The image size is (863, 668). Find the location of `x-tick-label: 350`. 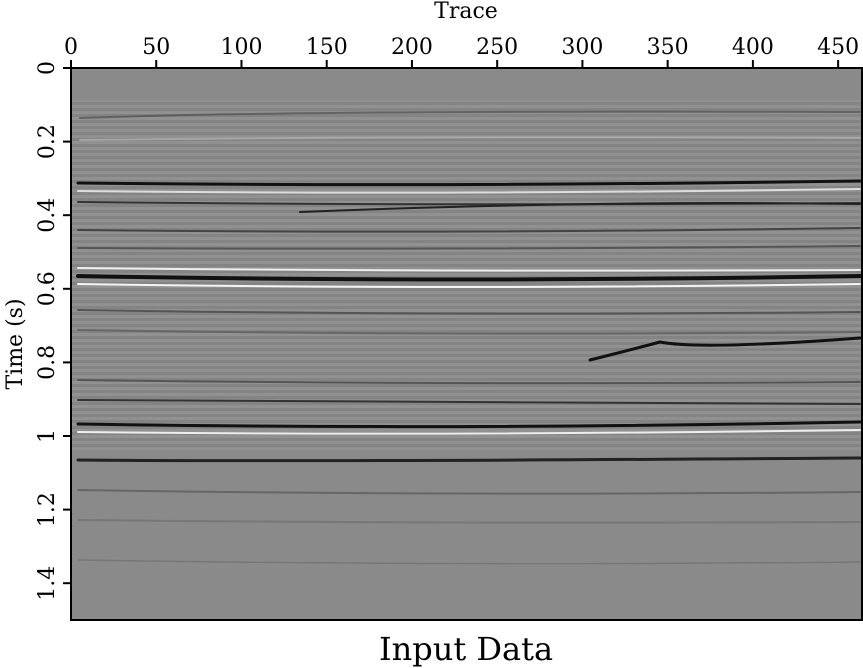

x-tick-label: 350 is located at coordinates (668, 47).